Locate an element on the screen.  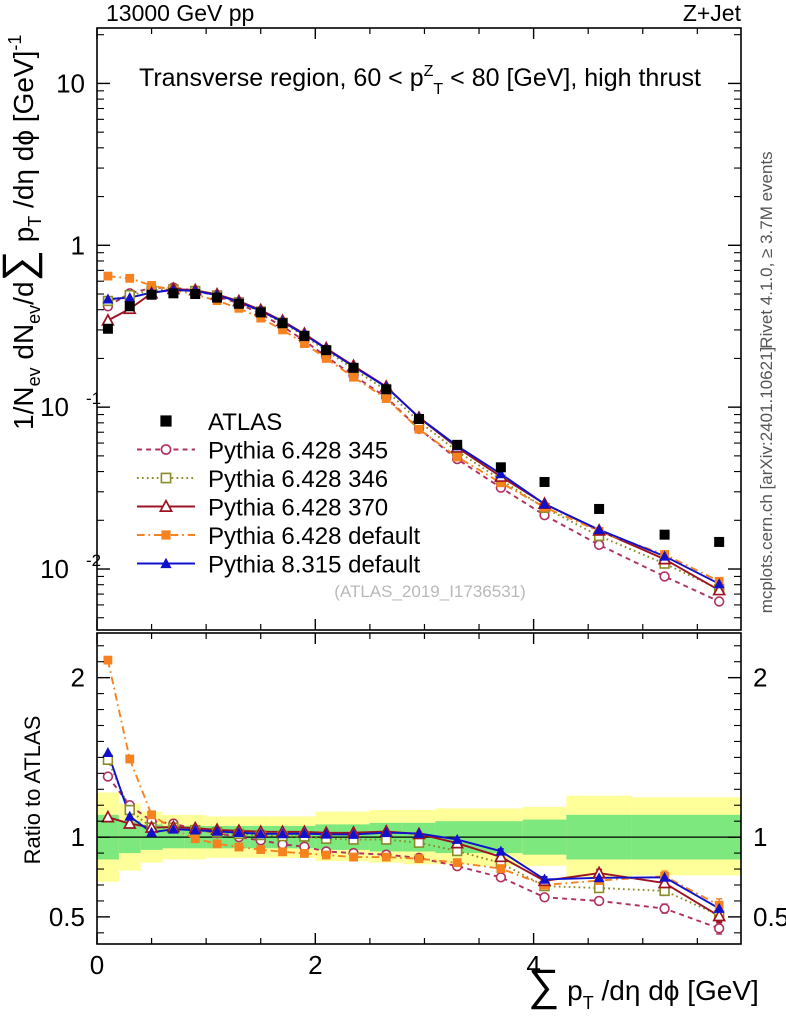
y-tick-exponent: -2 is located at coordinates (93, 560).